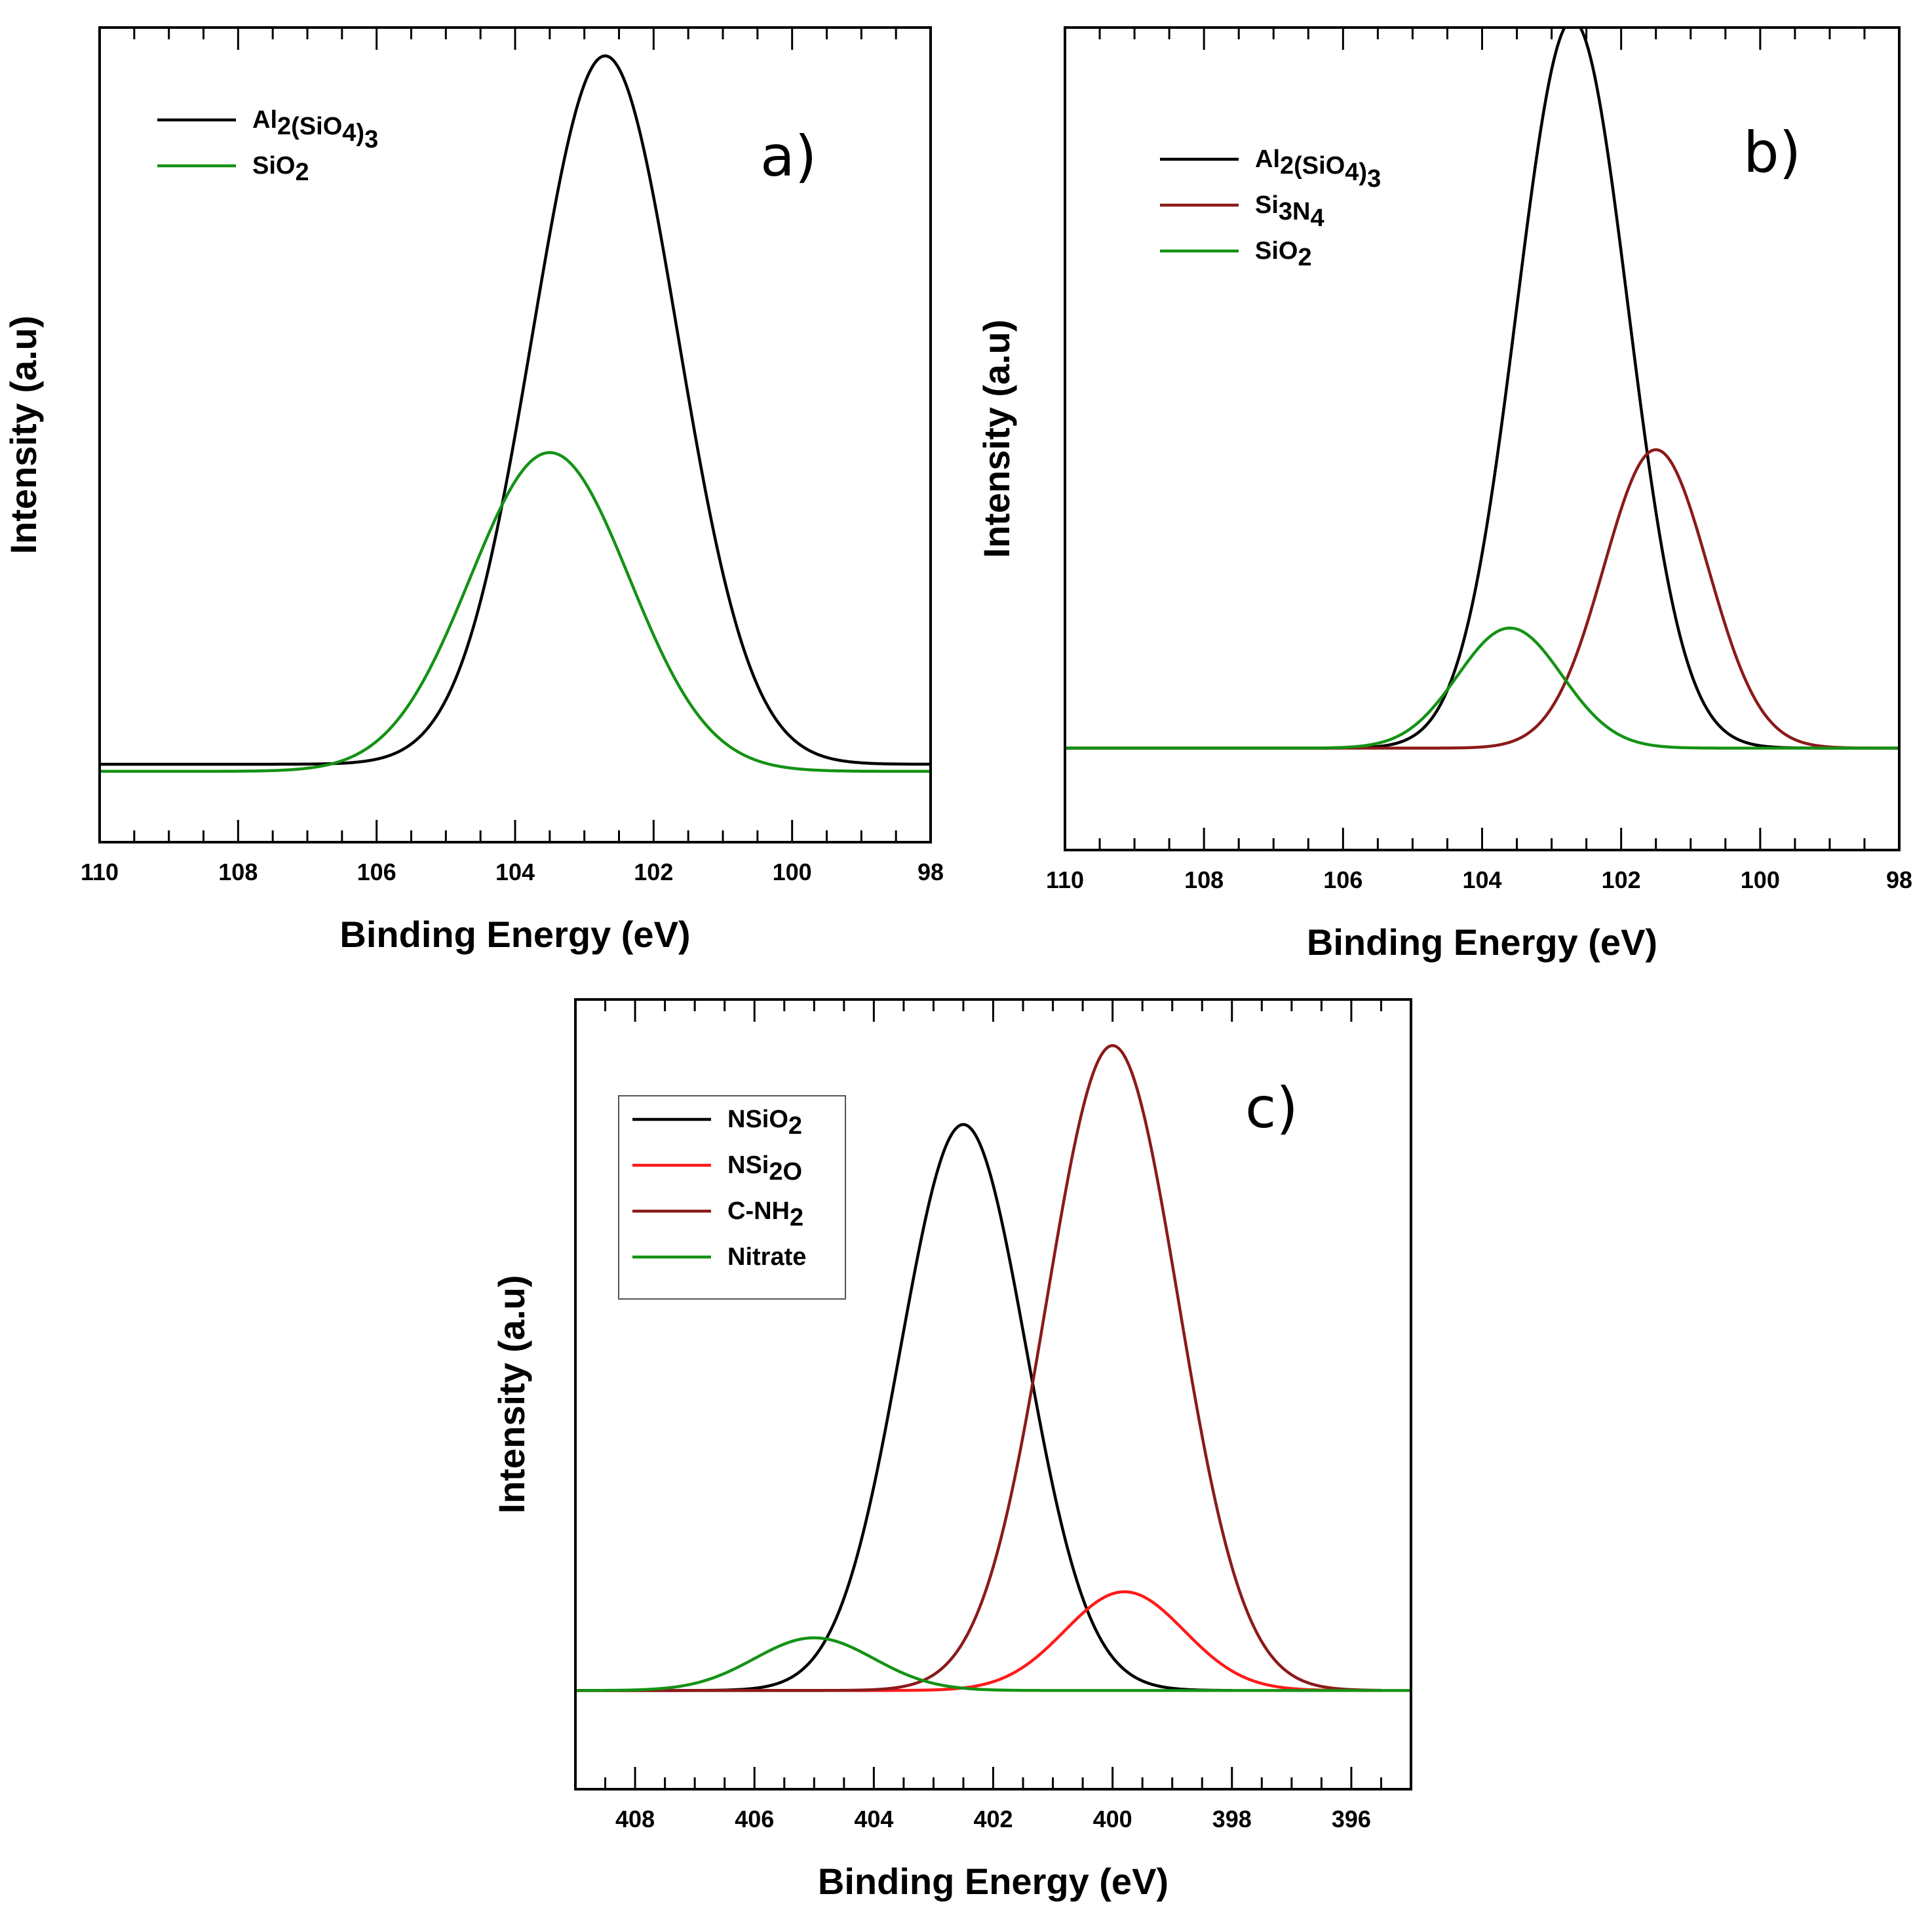 Image resolution: width=1932 pixels, height=1917 pixels. What do you see at coordinates (1482, 599) in the screenshot?
I see `series-line-Si3N4` at bounding box center [1482, 599].